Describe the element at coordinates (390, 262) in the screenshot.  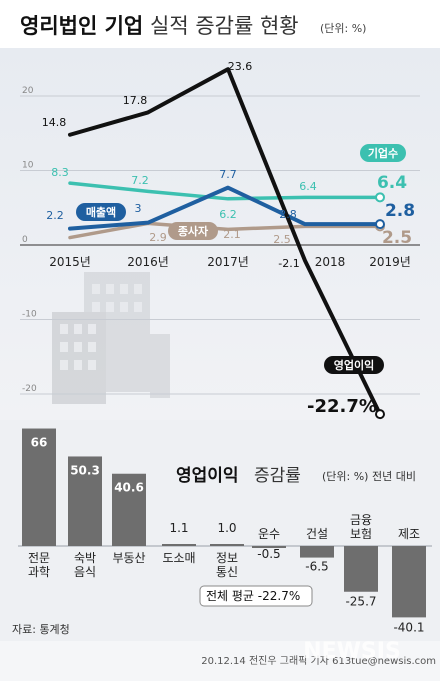
I see `x-tick-label: 2019년` at that location.